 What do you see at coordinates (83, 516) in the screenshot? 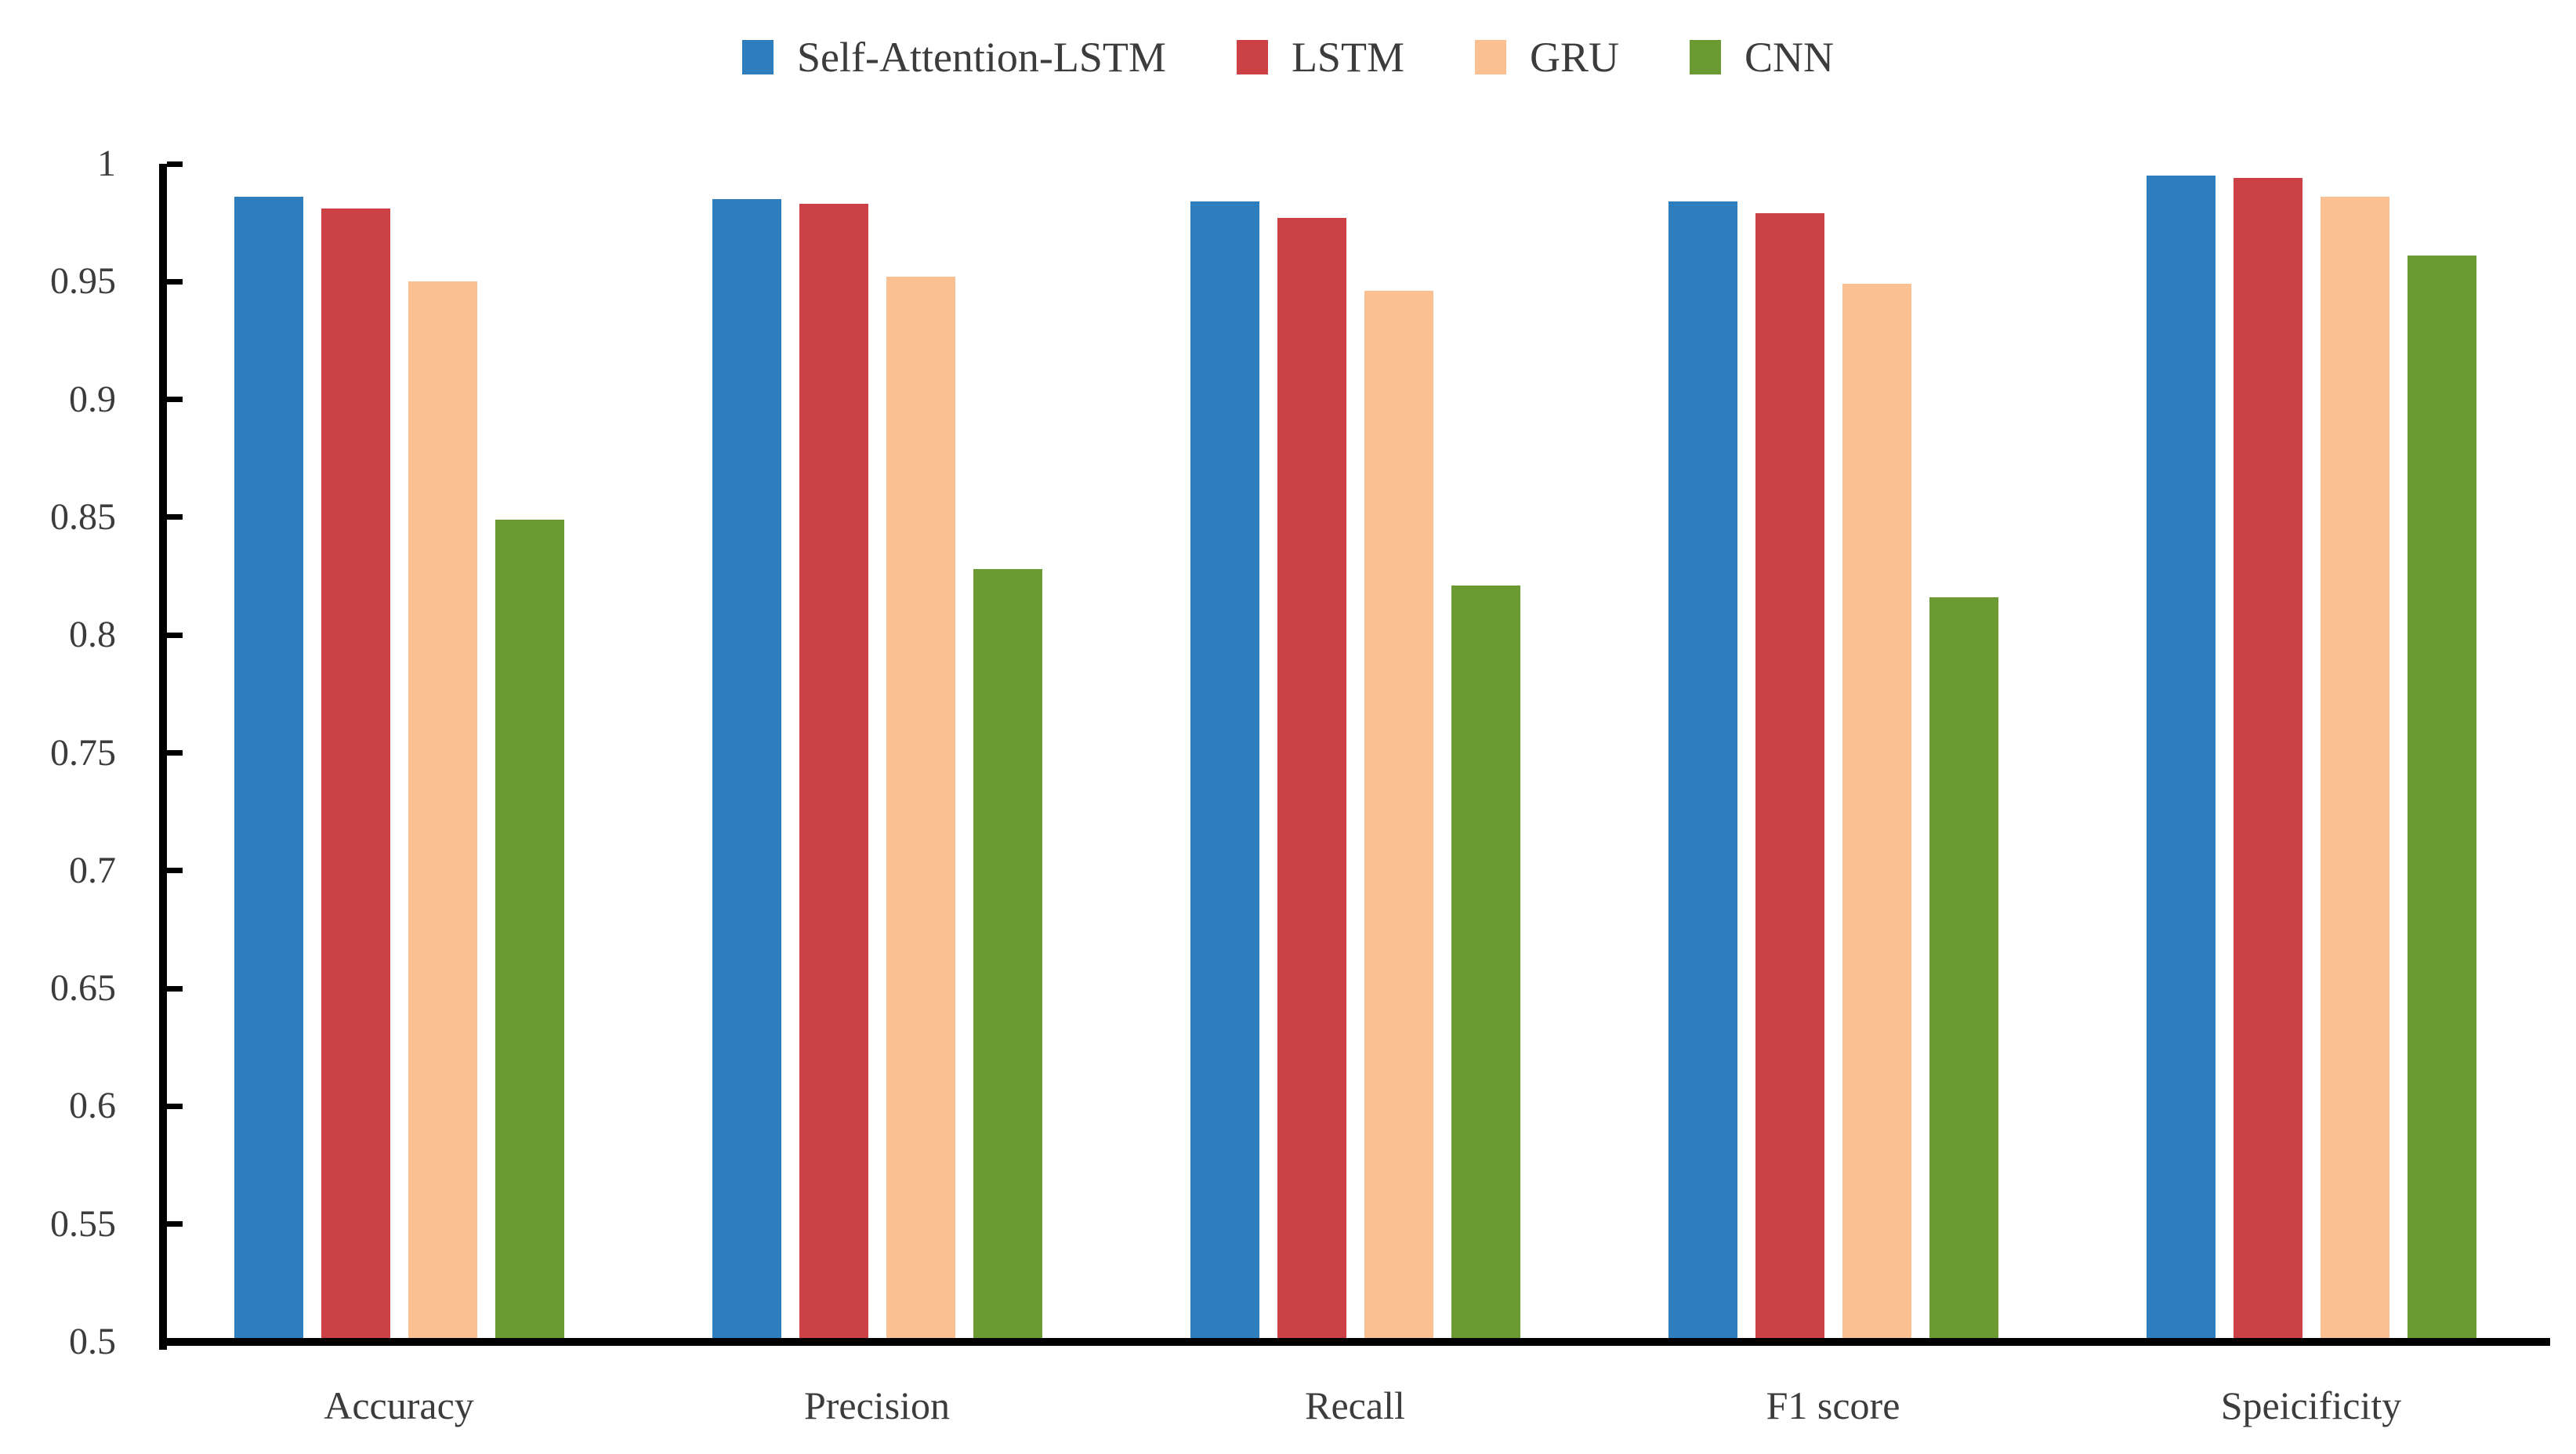
I see `y-tick-label: 0.85` at bounding box center [83, 516].